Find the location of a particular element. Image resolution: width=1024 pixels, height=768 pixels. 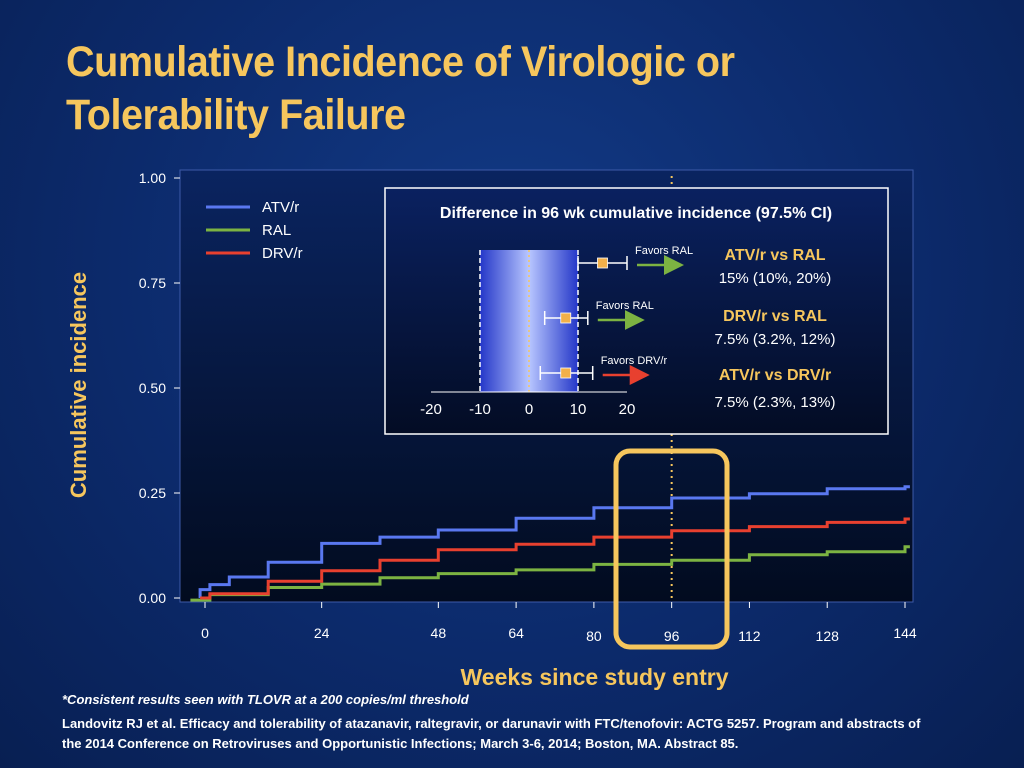

y-tick-label: 1.00 is located at coordinates (152, 178).